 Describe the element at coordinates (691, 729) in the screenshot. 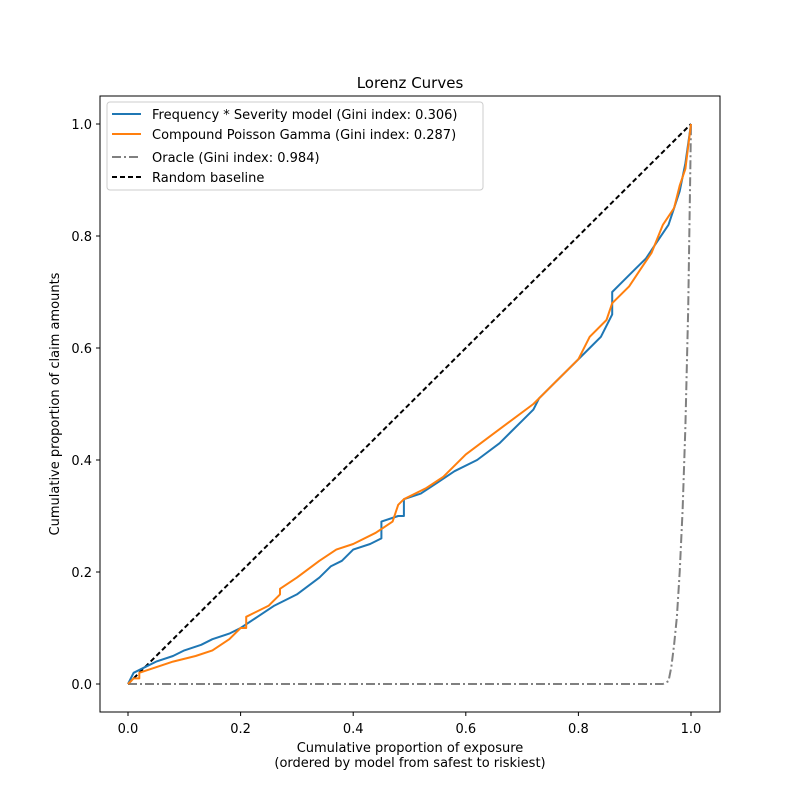

I see `x-tick-label: 1.0` at that location.